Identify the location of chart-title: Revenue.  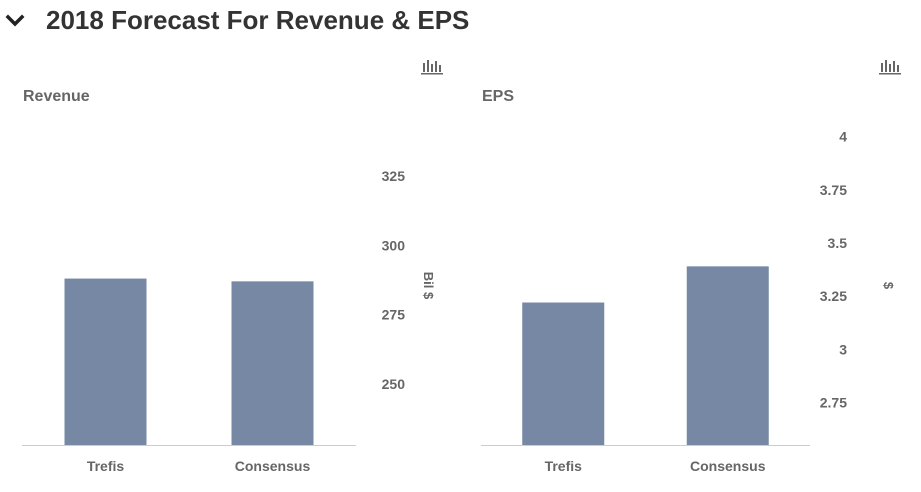
(56, 96).